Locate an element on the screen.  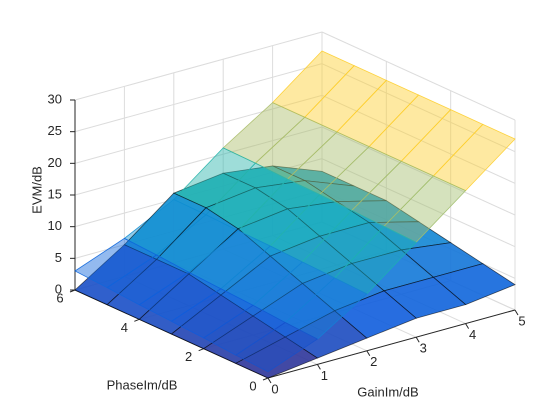
x-tick-label: 5 is located at coordinates (521, 320).